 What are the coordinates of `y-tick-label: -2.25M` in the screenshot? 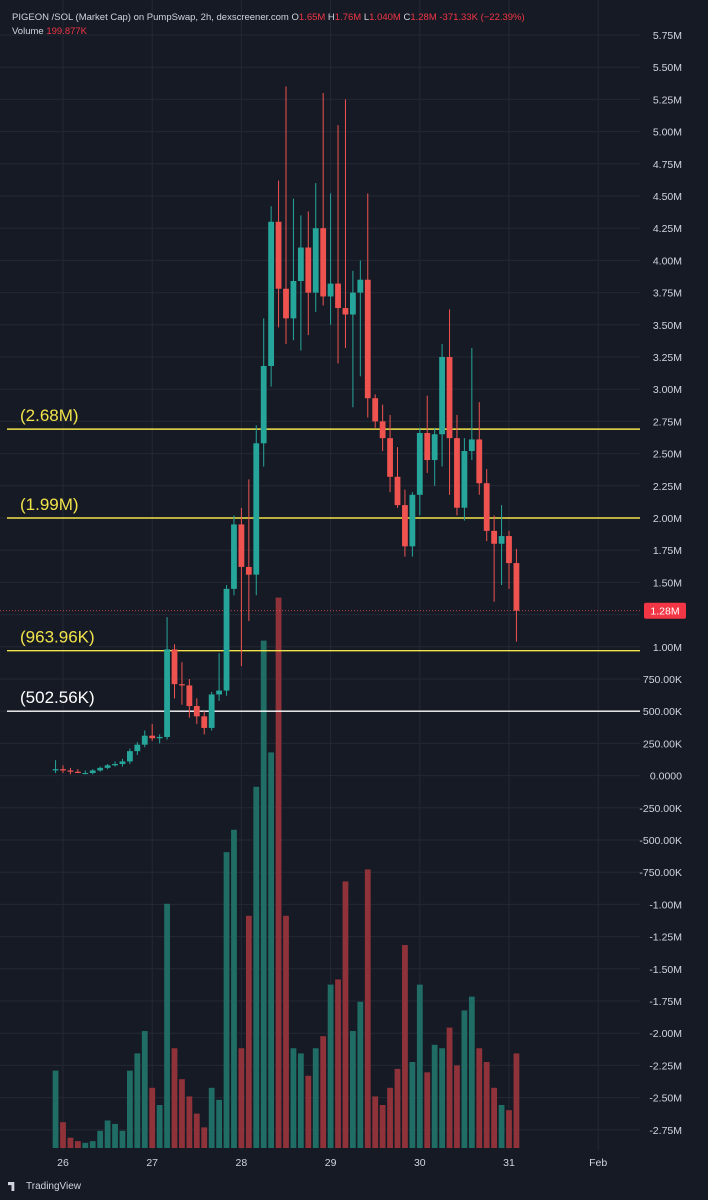 It's located at (665, 1066).